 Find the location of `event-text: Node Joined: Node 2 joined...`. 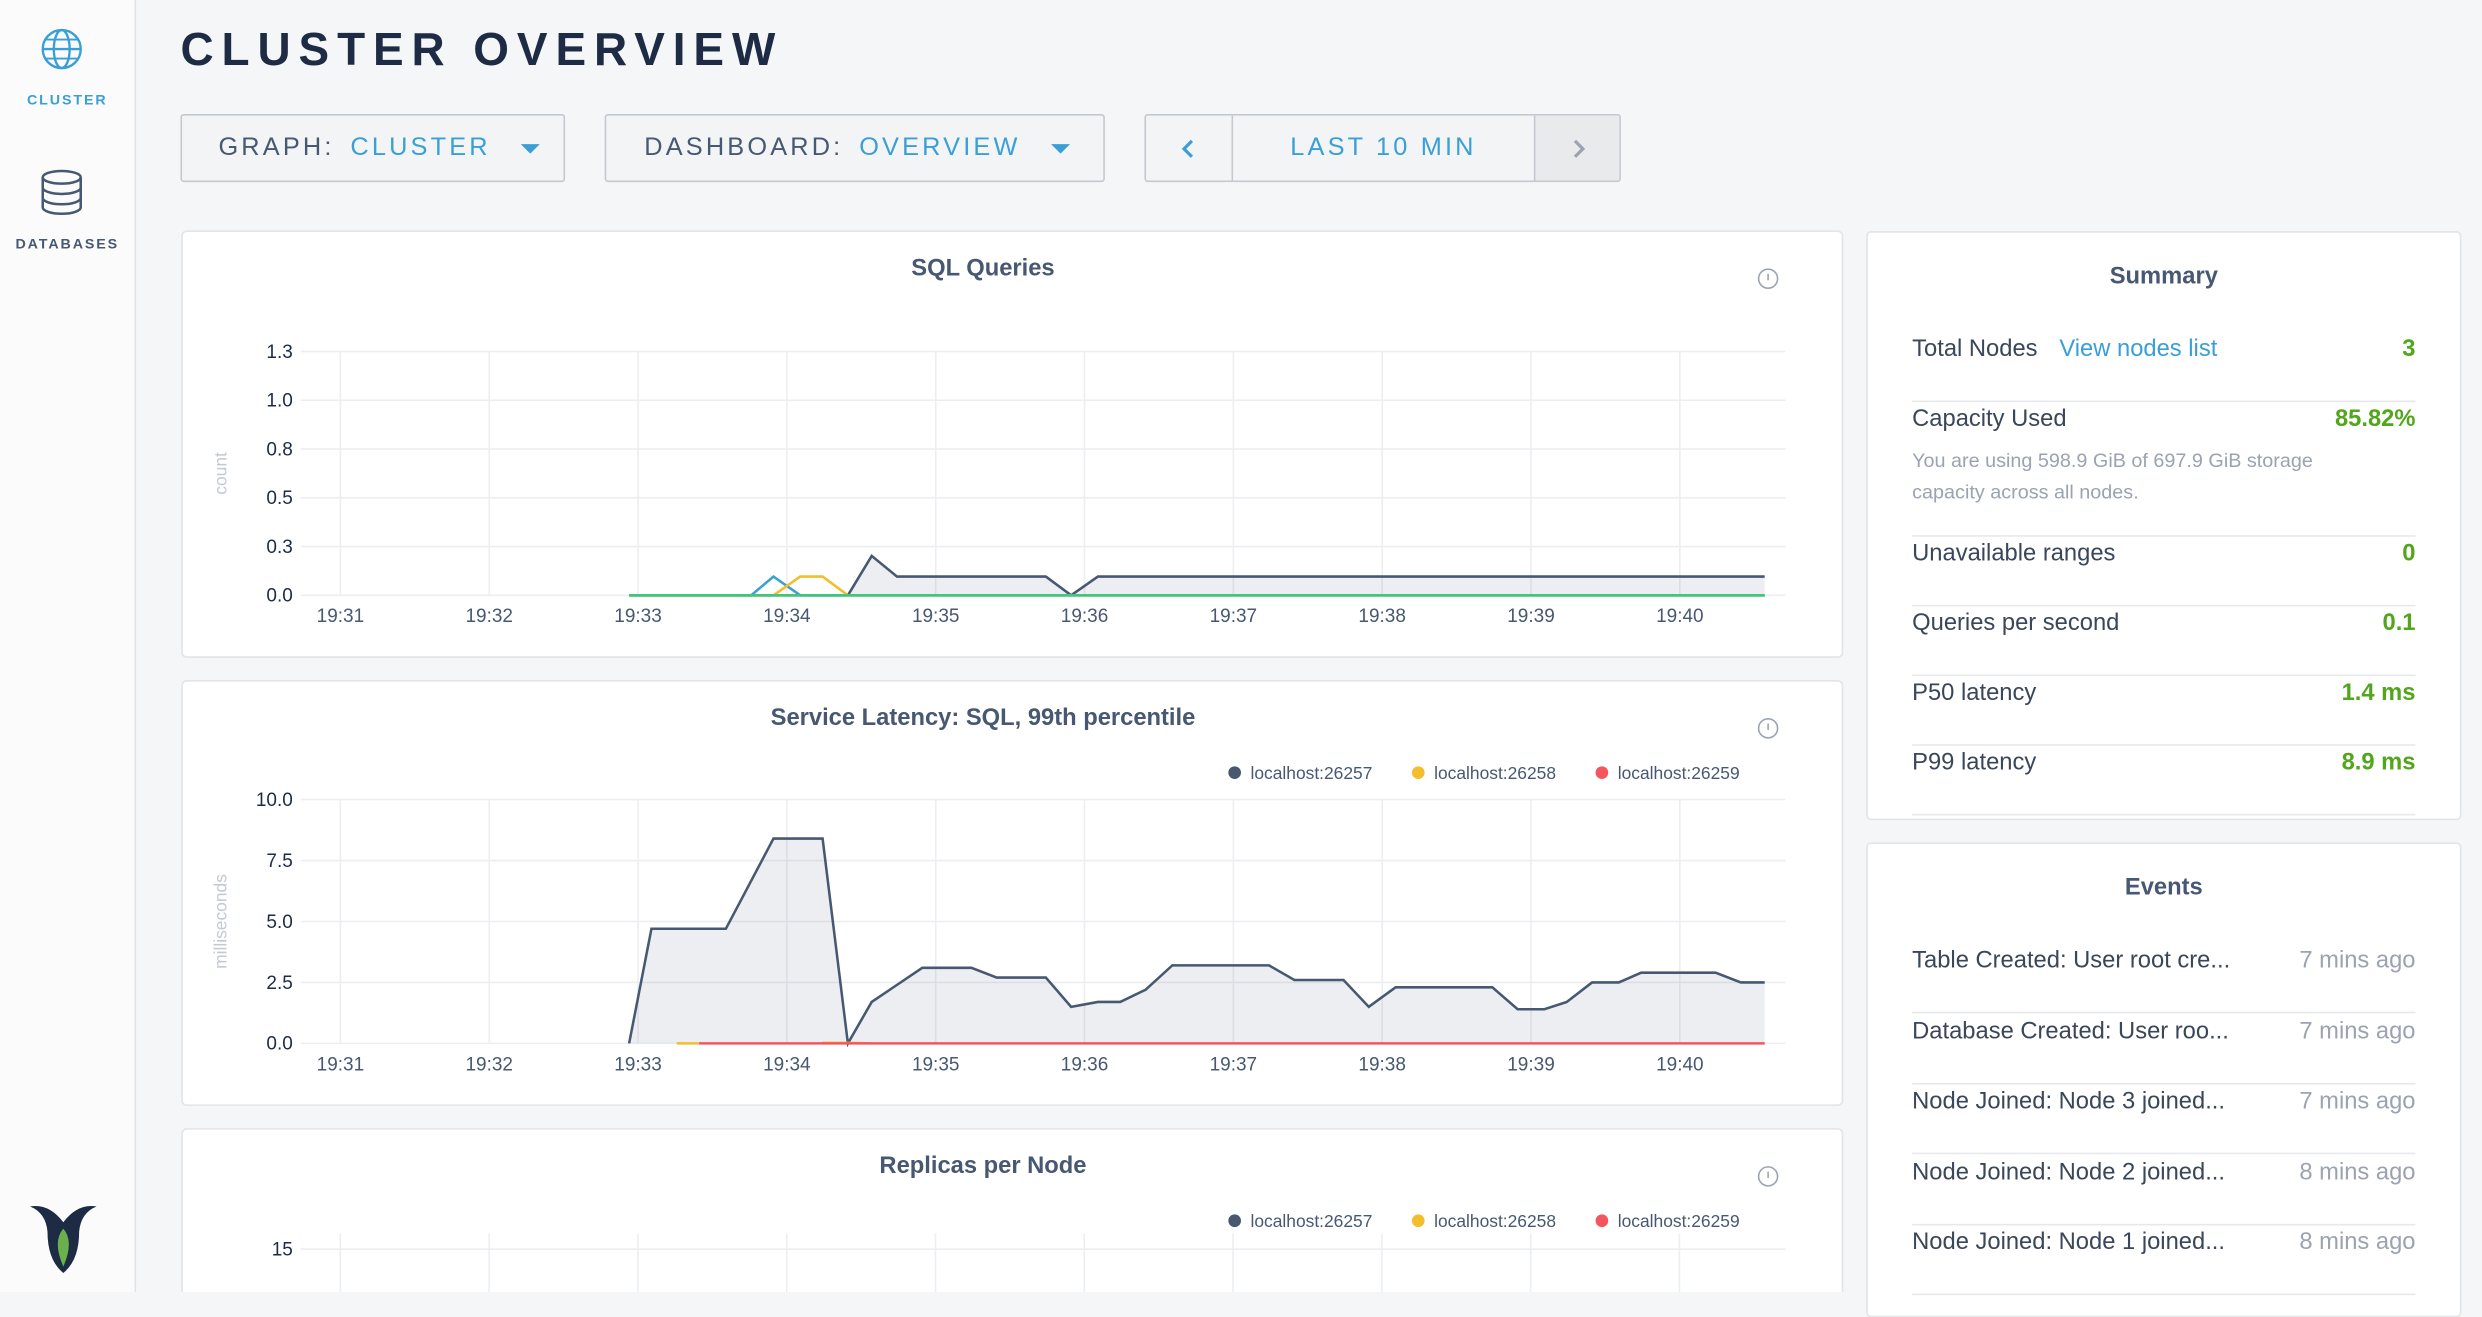

event-text: Node Joined: Node 2 joined... is located at coordinates (2068, 1171).